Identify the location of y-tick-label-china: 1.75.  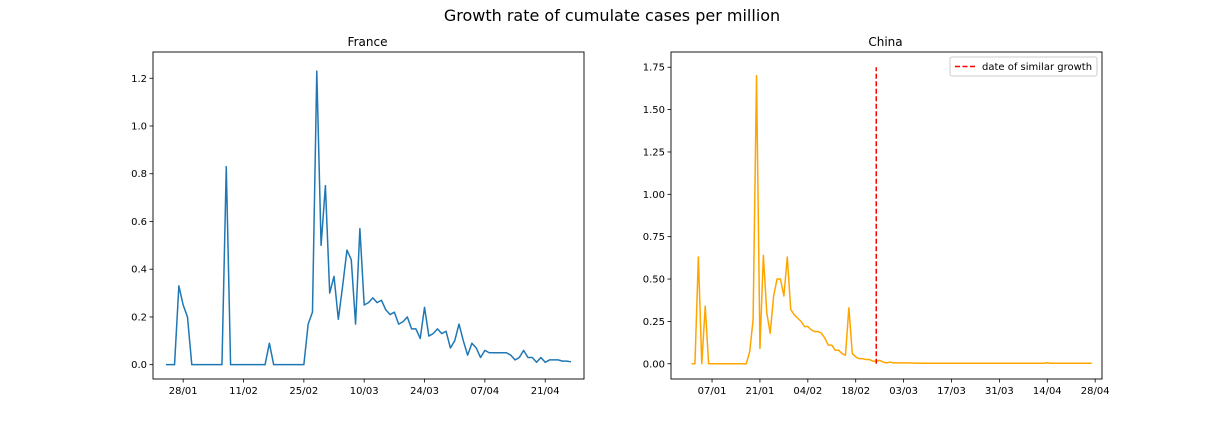
(654, 68).